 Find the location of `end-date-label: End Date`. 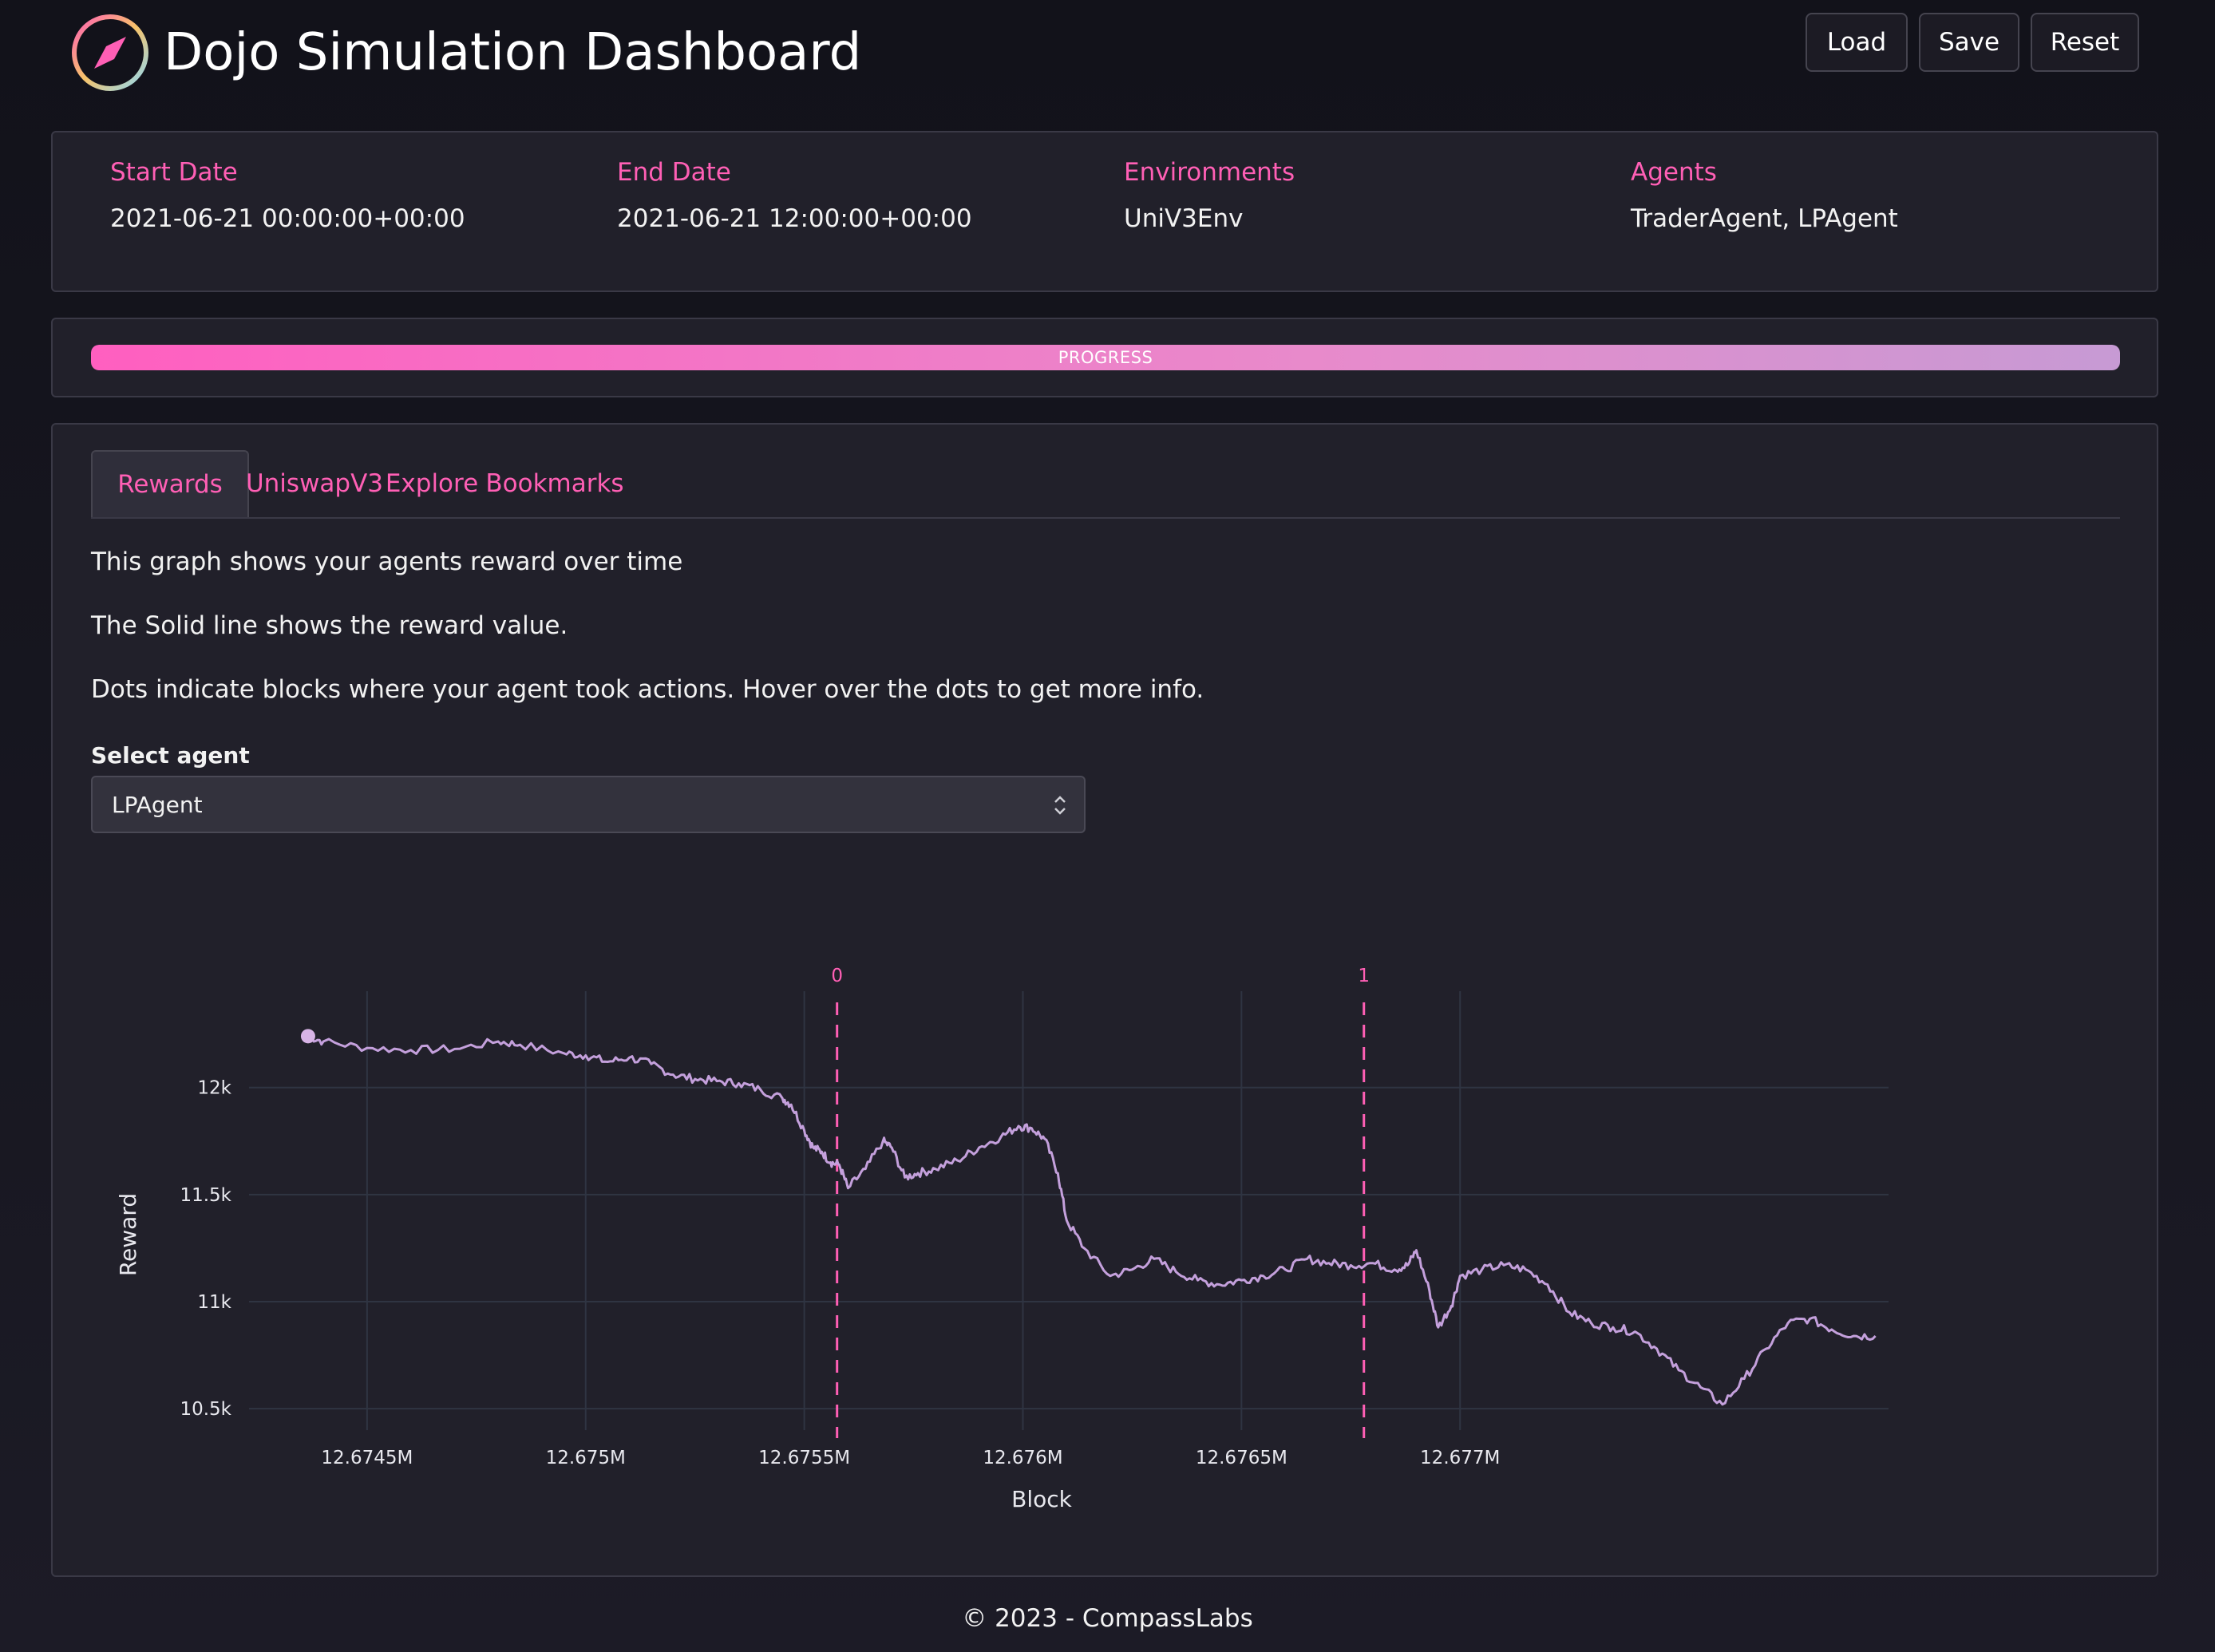

end-date-label: End Date is located at coordinates (674, 172).